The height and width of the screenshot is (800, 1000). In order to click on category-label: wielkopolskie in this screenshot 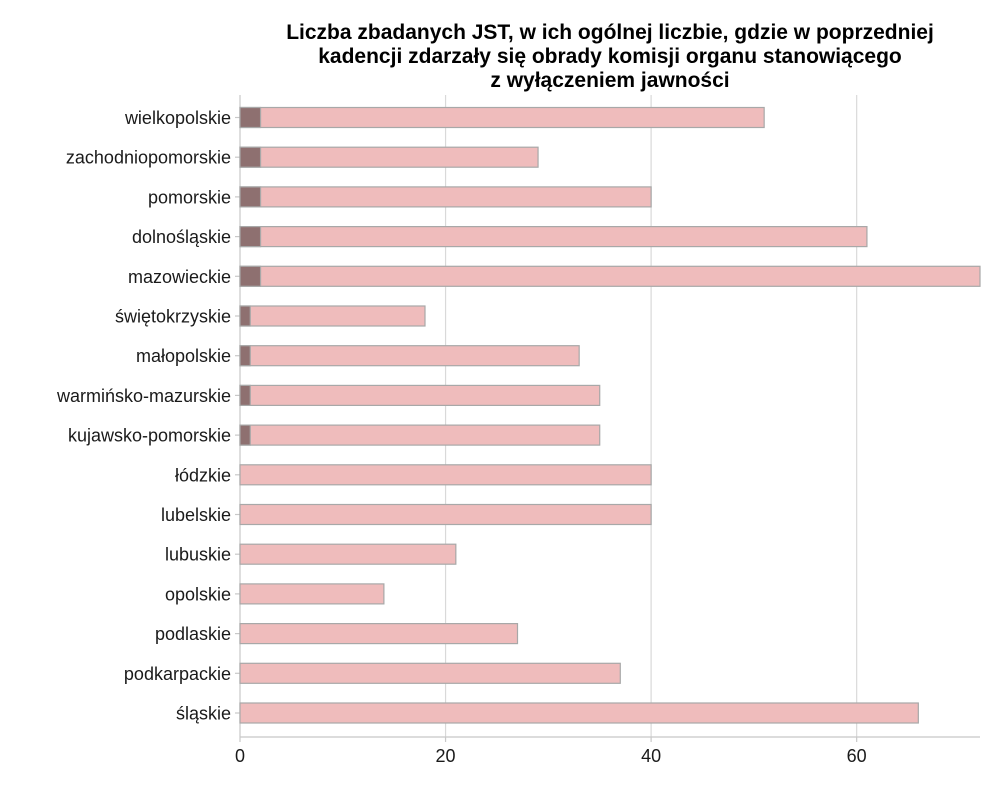, I will do `click(177, 118)`.